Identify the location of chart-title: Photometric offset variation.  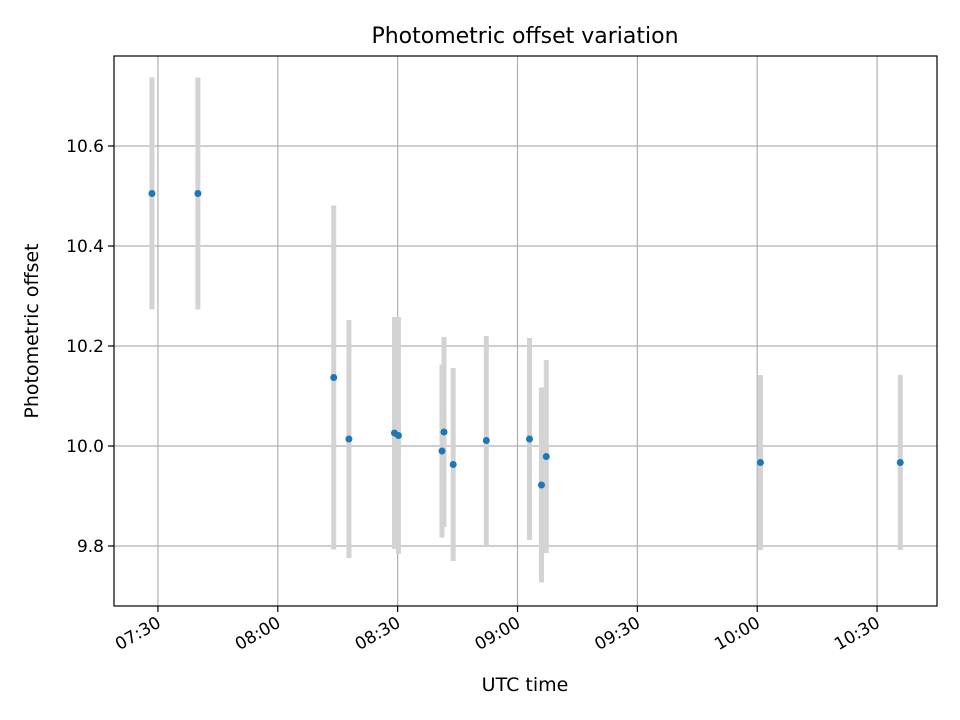
(524, 36).